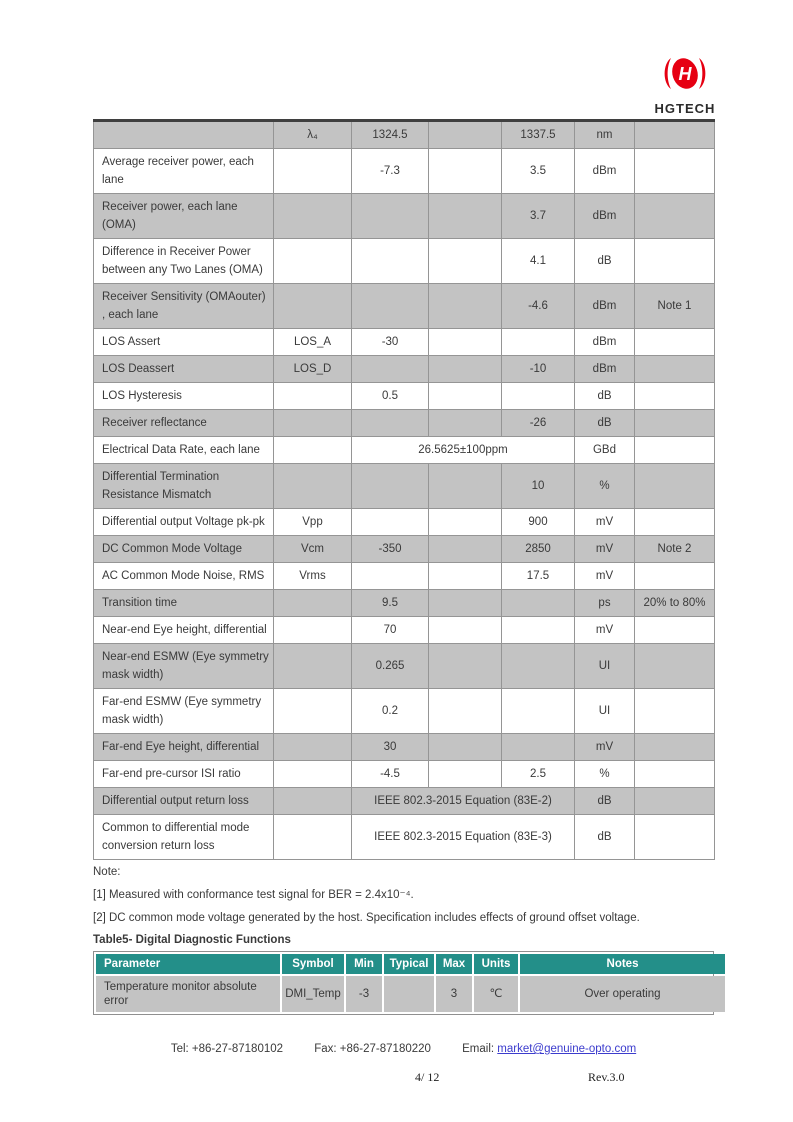 The height and width of the screenshot is (1122, 793). I want to click on cell-max: 4.1, so click(538, 261).